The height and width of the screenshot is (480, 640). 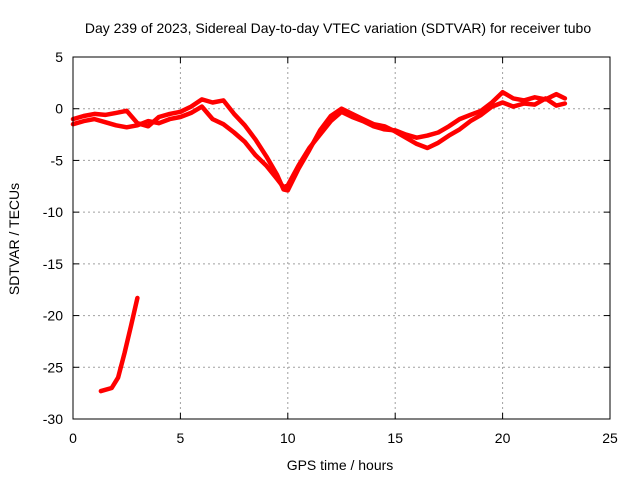 I want to click on series-line-track-c, so click(x=119, y=344).